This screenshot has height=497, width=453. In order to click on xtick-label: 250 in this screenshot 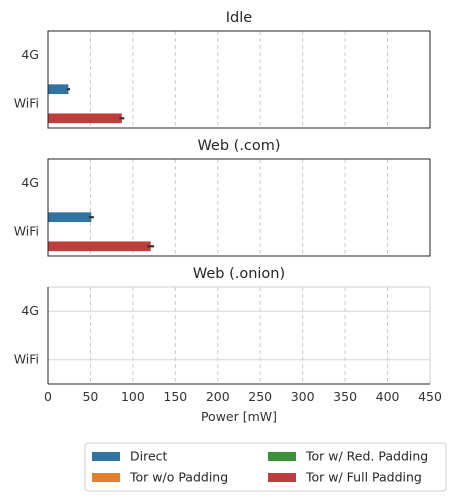, I will do `click(260, 396)`.